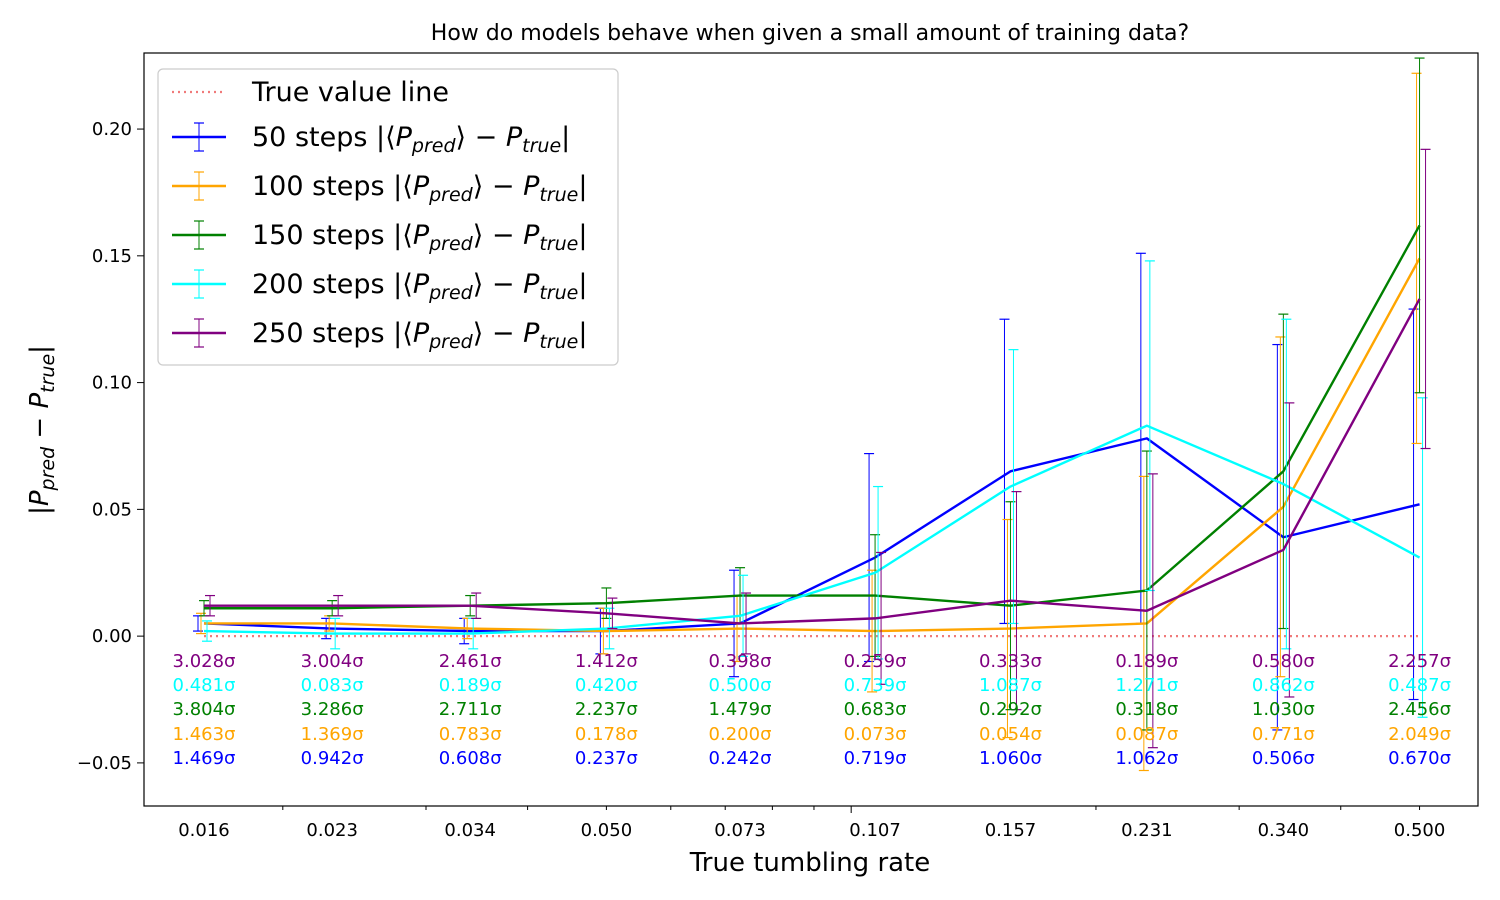 This screenshot has height=900, width=1500. Describe the element at coordinates (104, 763) in the screenshot. I see `y-tick-label: −0.05` at that location.